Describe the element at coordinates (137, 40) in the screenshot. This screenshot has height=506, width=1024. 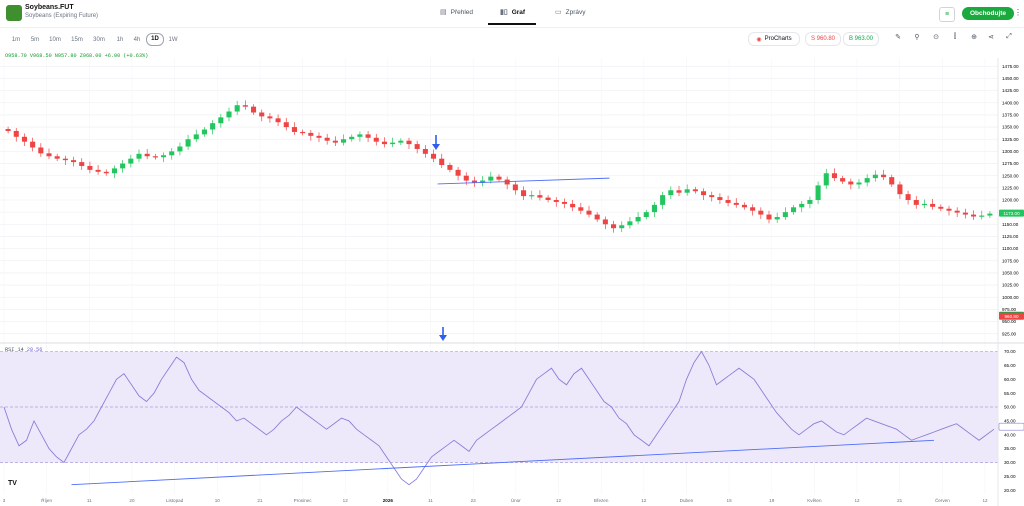
I see `timeframe-4h: 4h` at that location.